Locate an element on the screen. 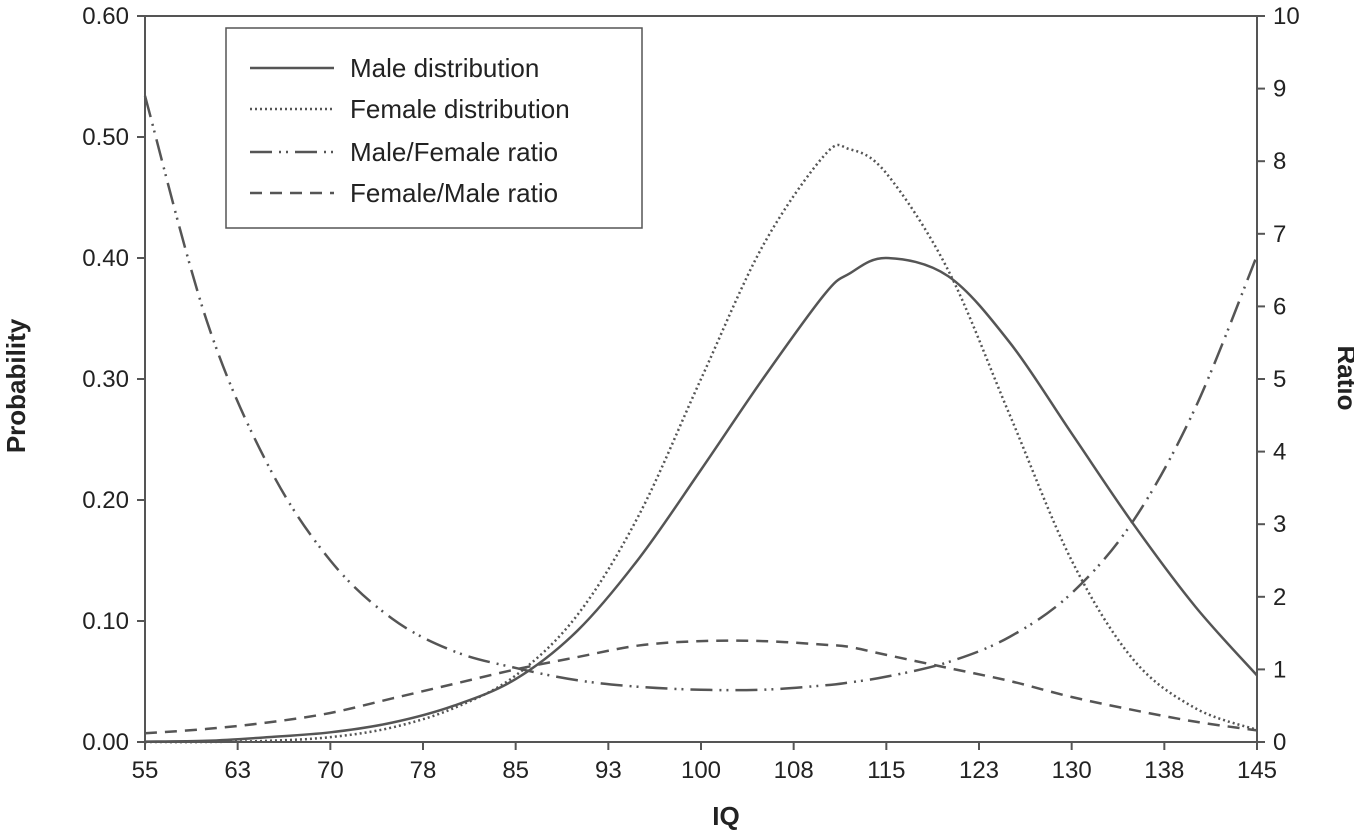 Image resolution: width=1354 pixels, height=830 pixels. legend-item: Female/Male ratio is located at coordinates (404, 193).